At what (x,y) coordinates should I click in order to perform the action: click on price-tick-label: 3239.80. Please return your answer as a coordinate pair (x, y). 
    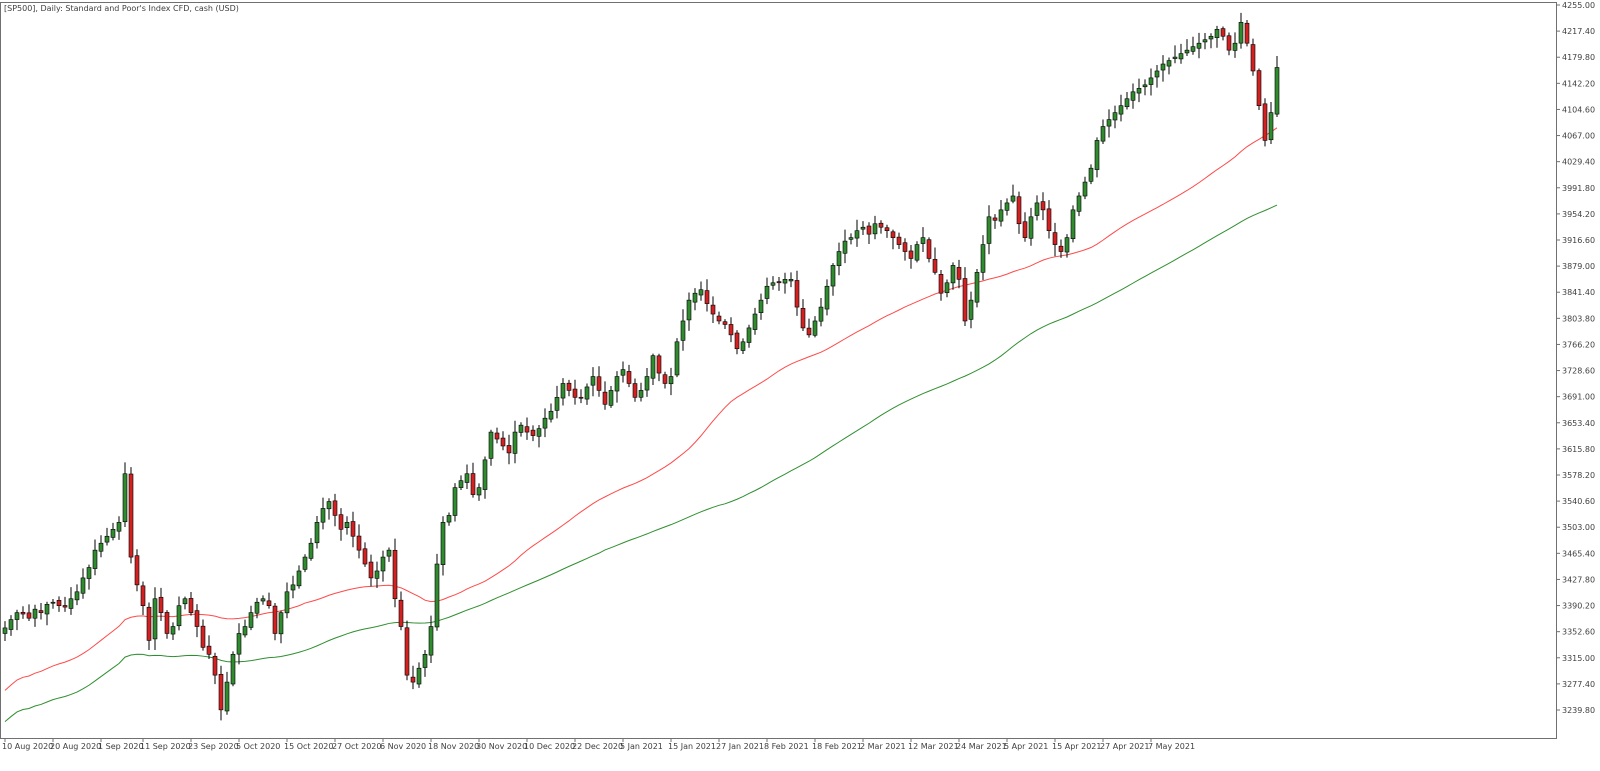
    Looking at the image, I should click on (1578, 710).